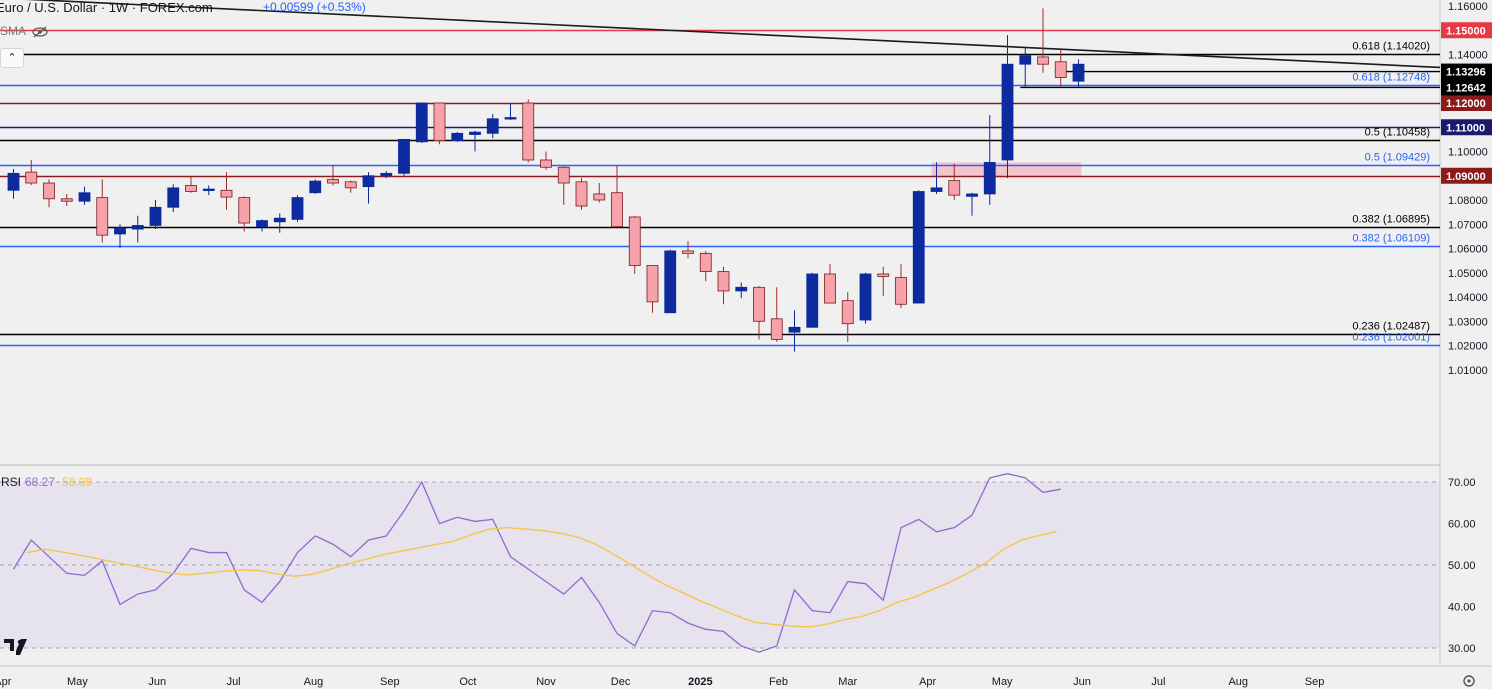 The width and height of the screenshot is (1492, 689). I want to click on price-tick-label: 1.08000, so click(1468, 201).